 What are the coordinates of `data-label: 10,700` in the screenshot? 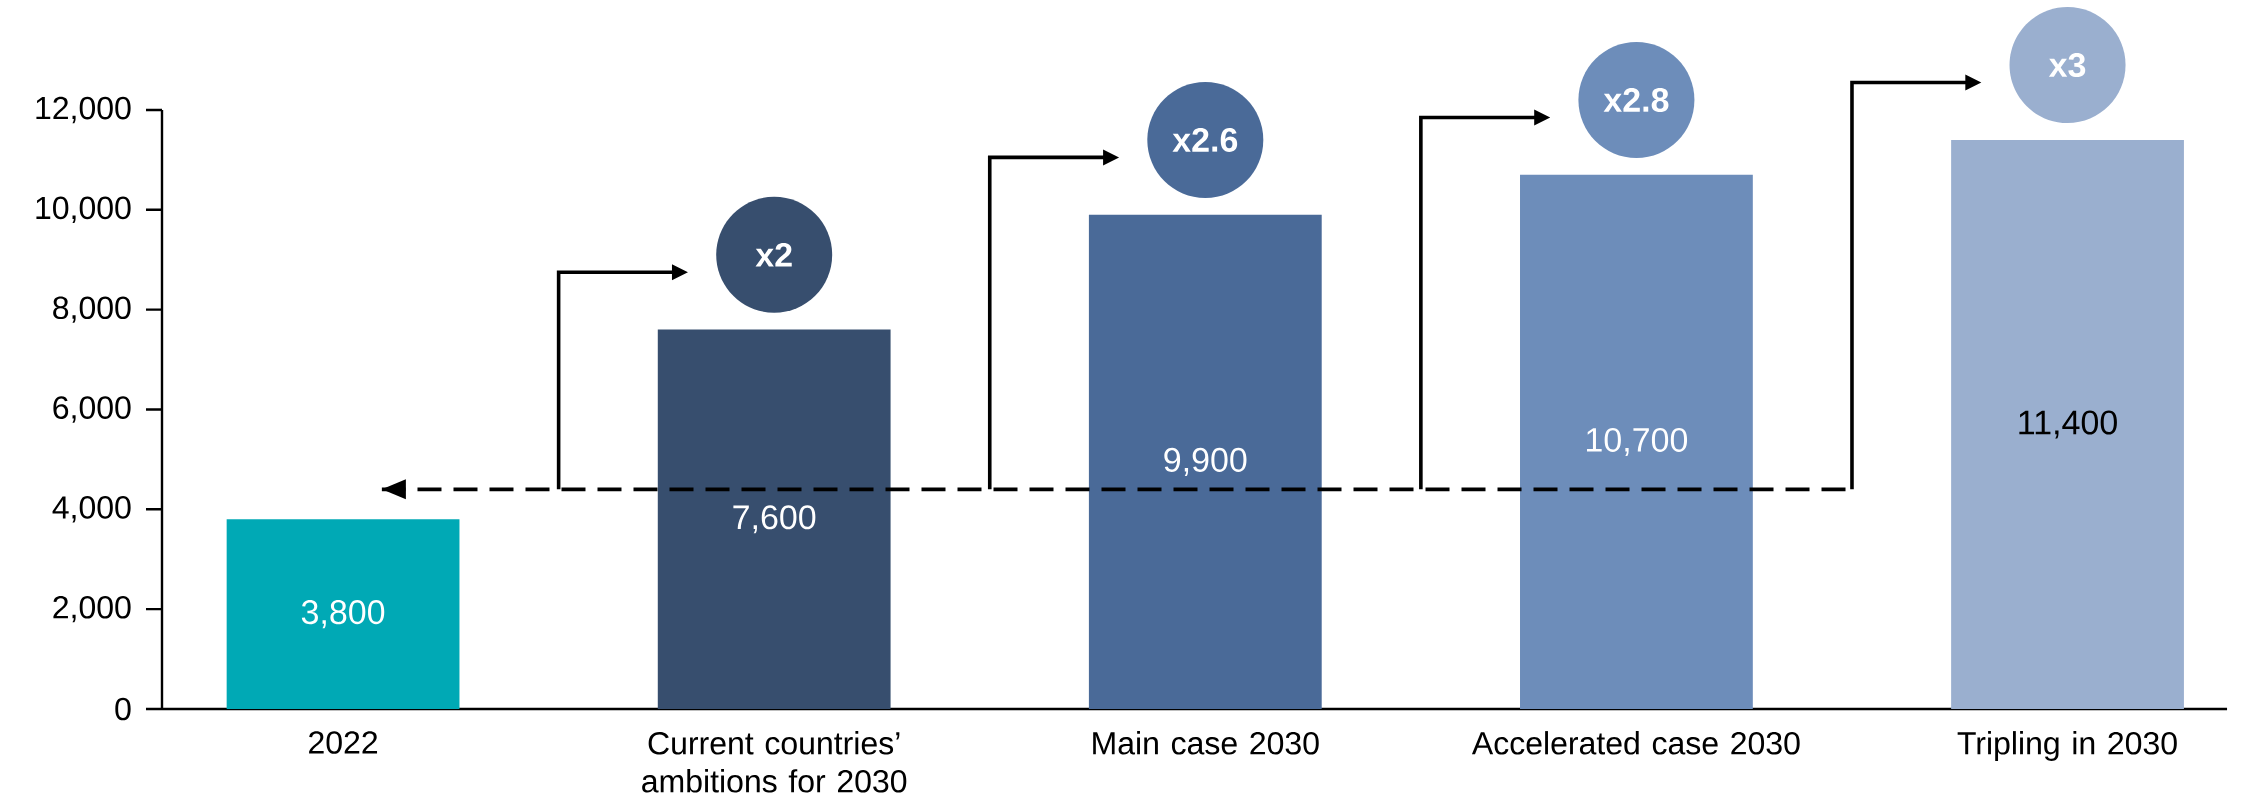 It's located at (1637, 441).